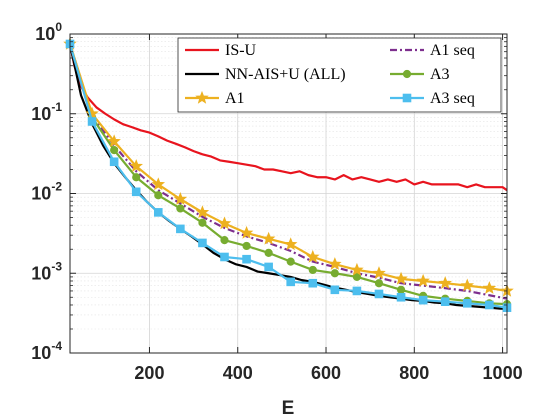 The width and height of the screenshot is (560, 420). What do you see at coordinates (221, 50) in the screenshot?
I see `legend-item: IS-U` at bounding box center [221, 50].